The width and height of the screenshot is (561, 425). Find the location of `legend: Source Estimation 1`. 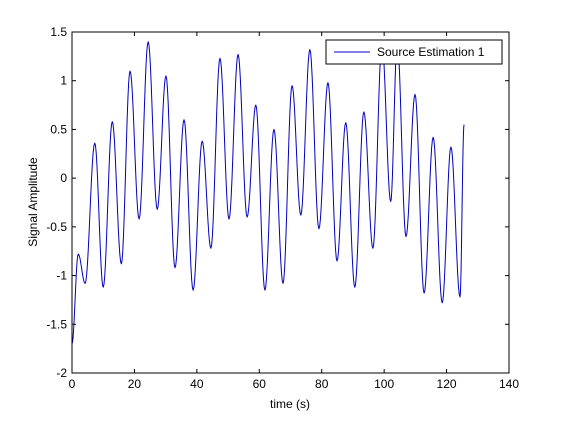

legend: Source Estimation 1 is located at coordinates (414, 52).